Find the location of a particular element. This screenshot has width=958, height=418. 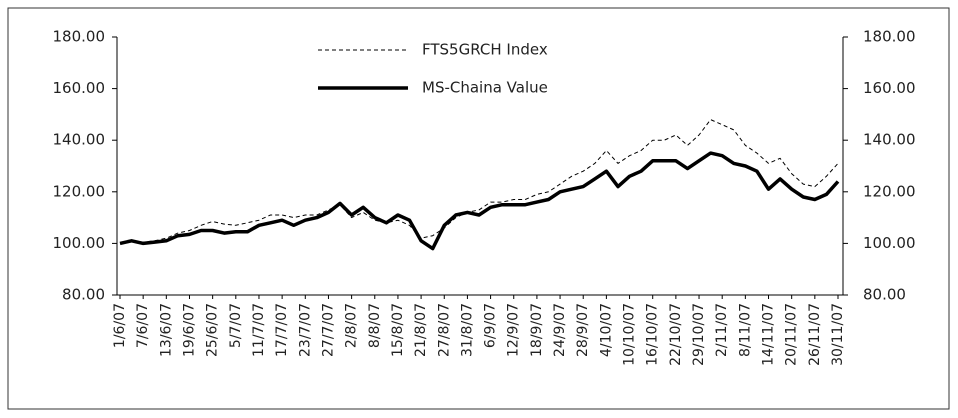

x-tick-label: 30/11/07 is located at coordinates (838, 334).